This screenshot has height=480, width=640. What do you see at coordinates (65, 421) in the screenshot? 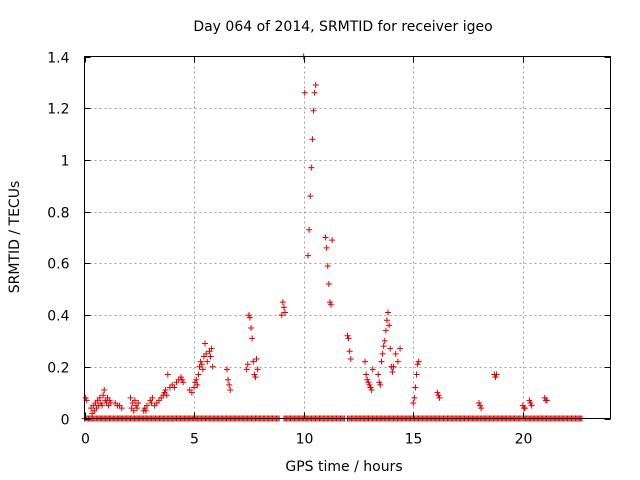
I see `y-tick-label: 0` at bounding box center [65, 421].